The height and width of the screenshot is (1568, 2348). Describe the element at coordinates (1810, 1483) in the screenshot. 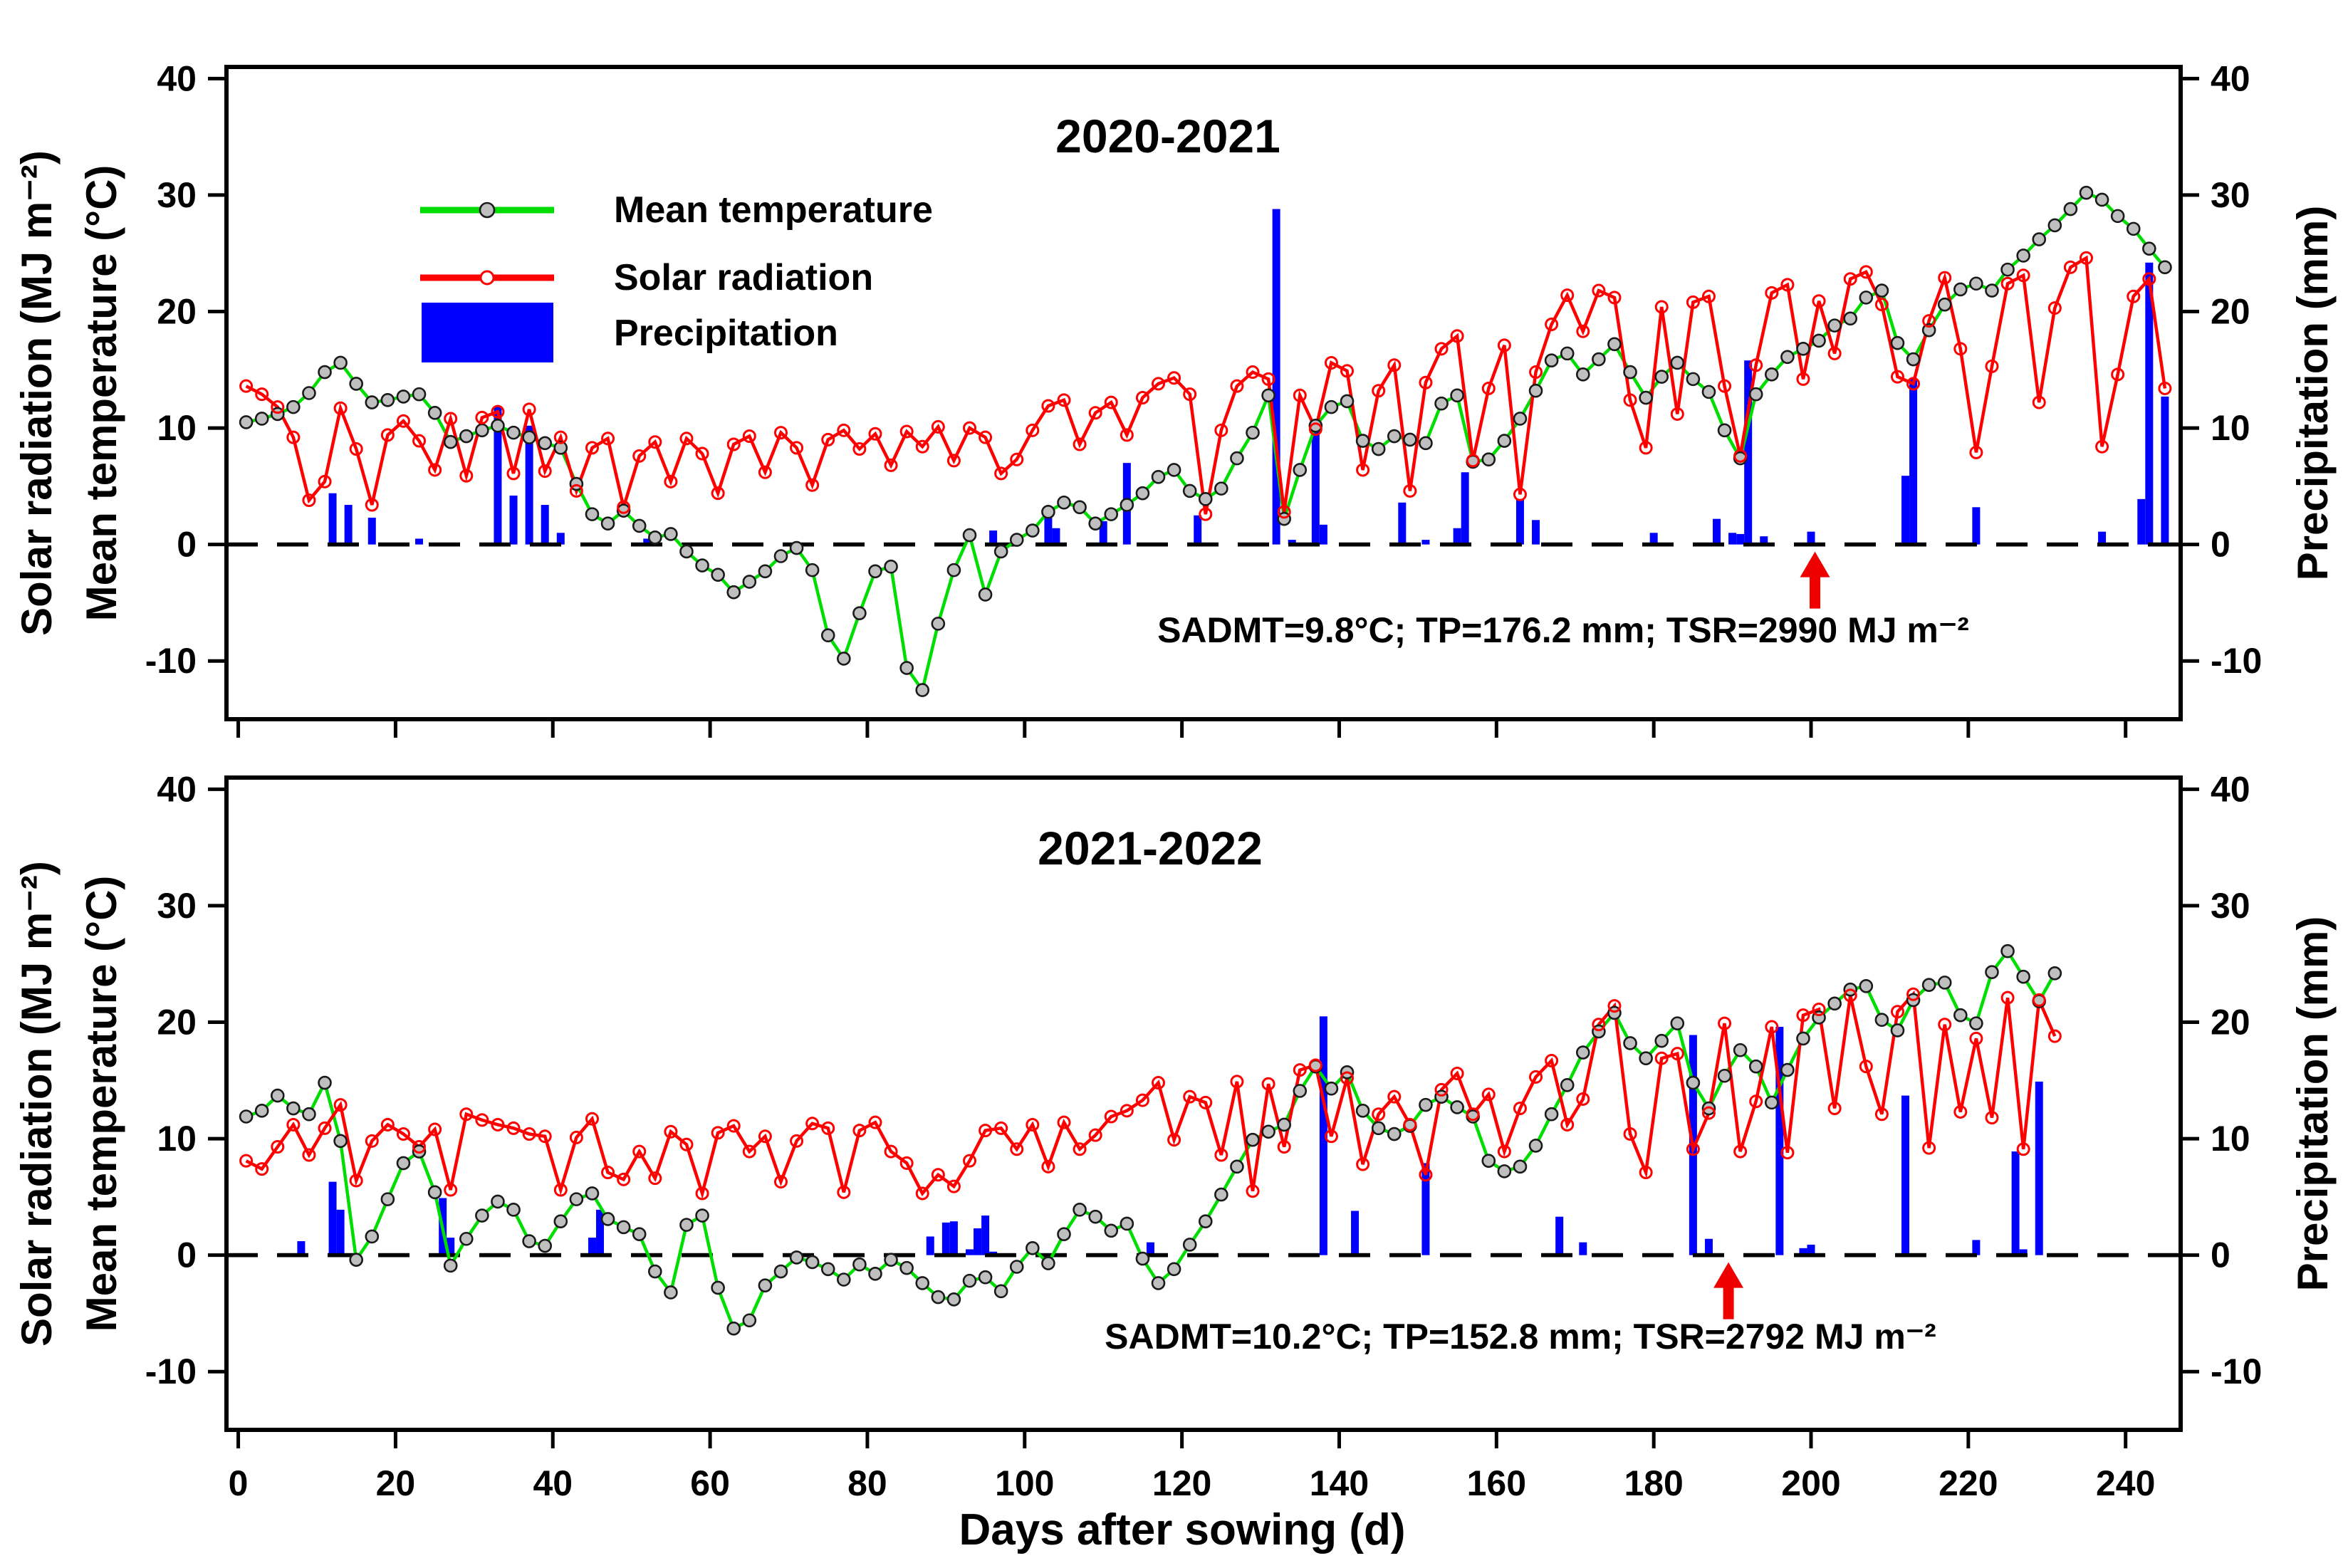

I see `x-tick-label: 200` at that location.